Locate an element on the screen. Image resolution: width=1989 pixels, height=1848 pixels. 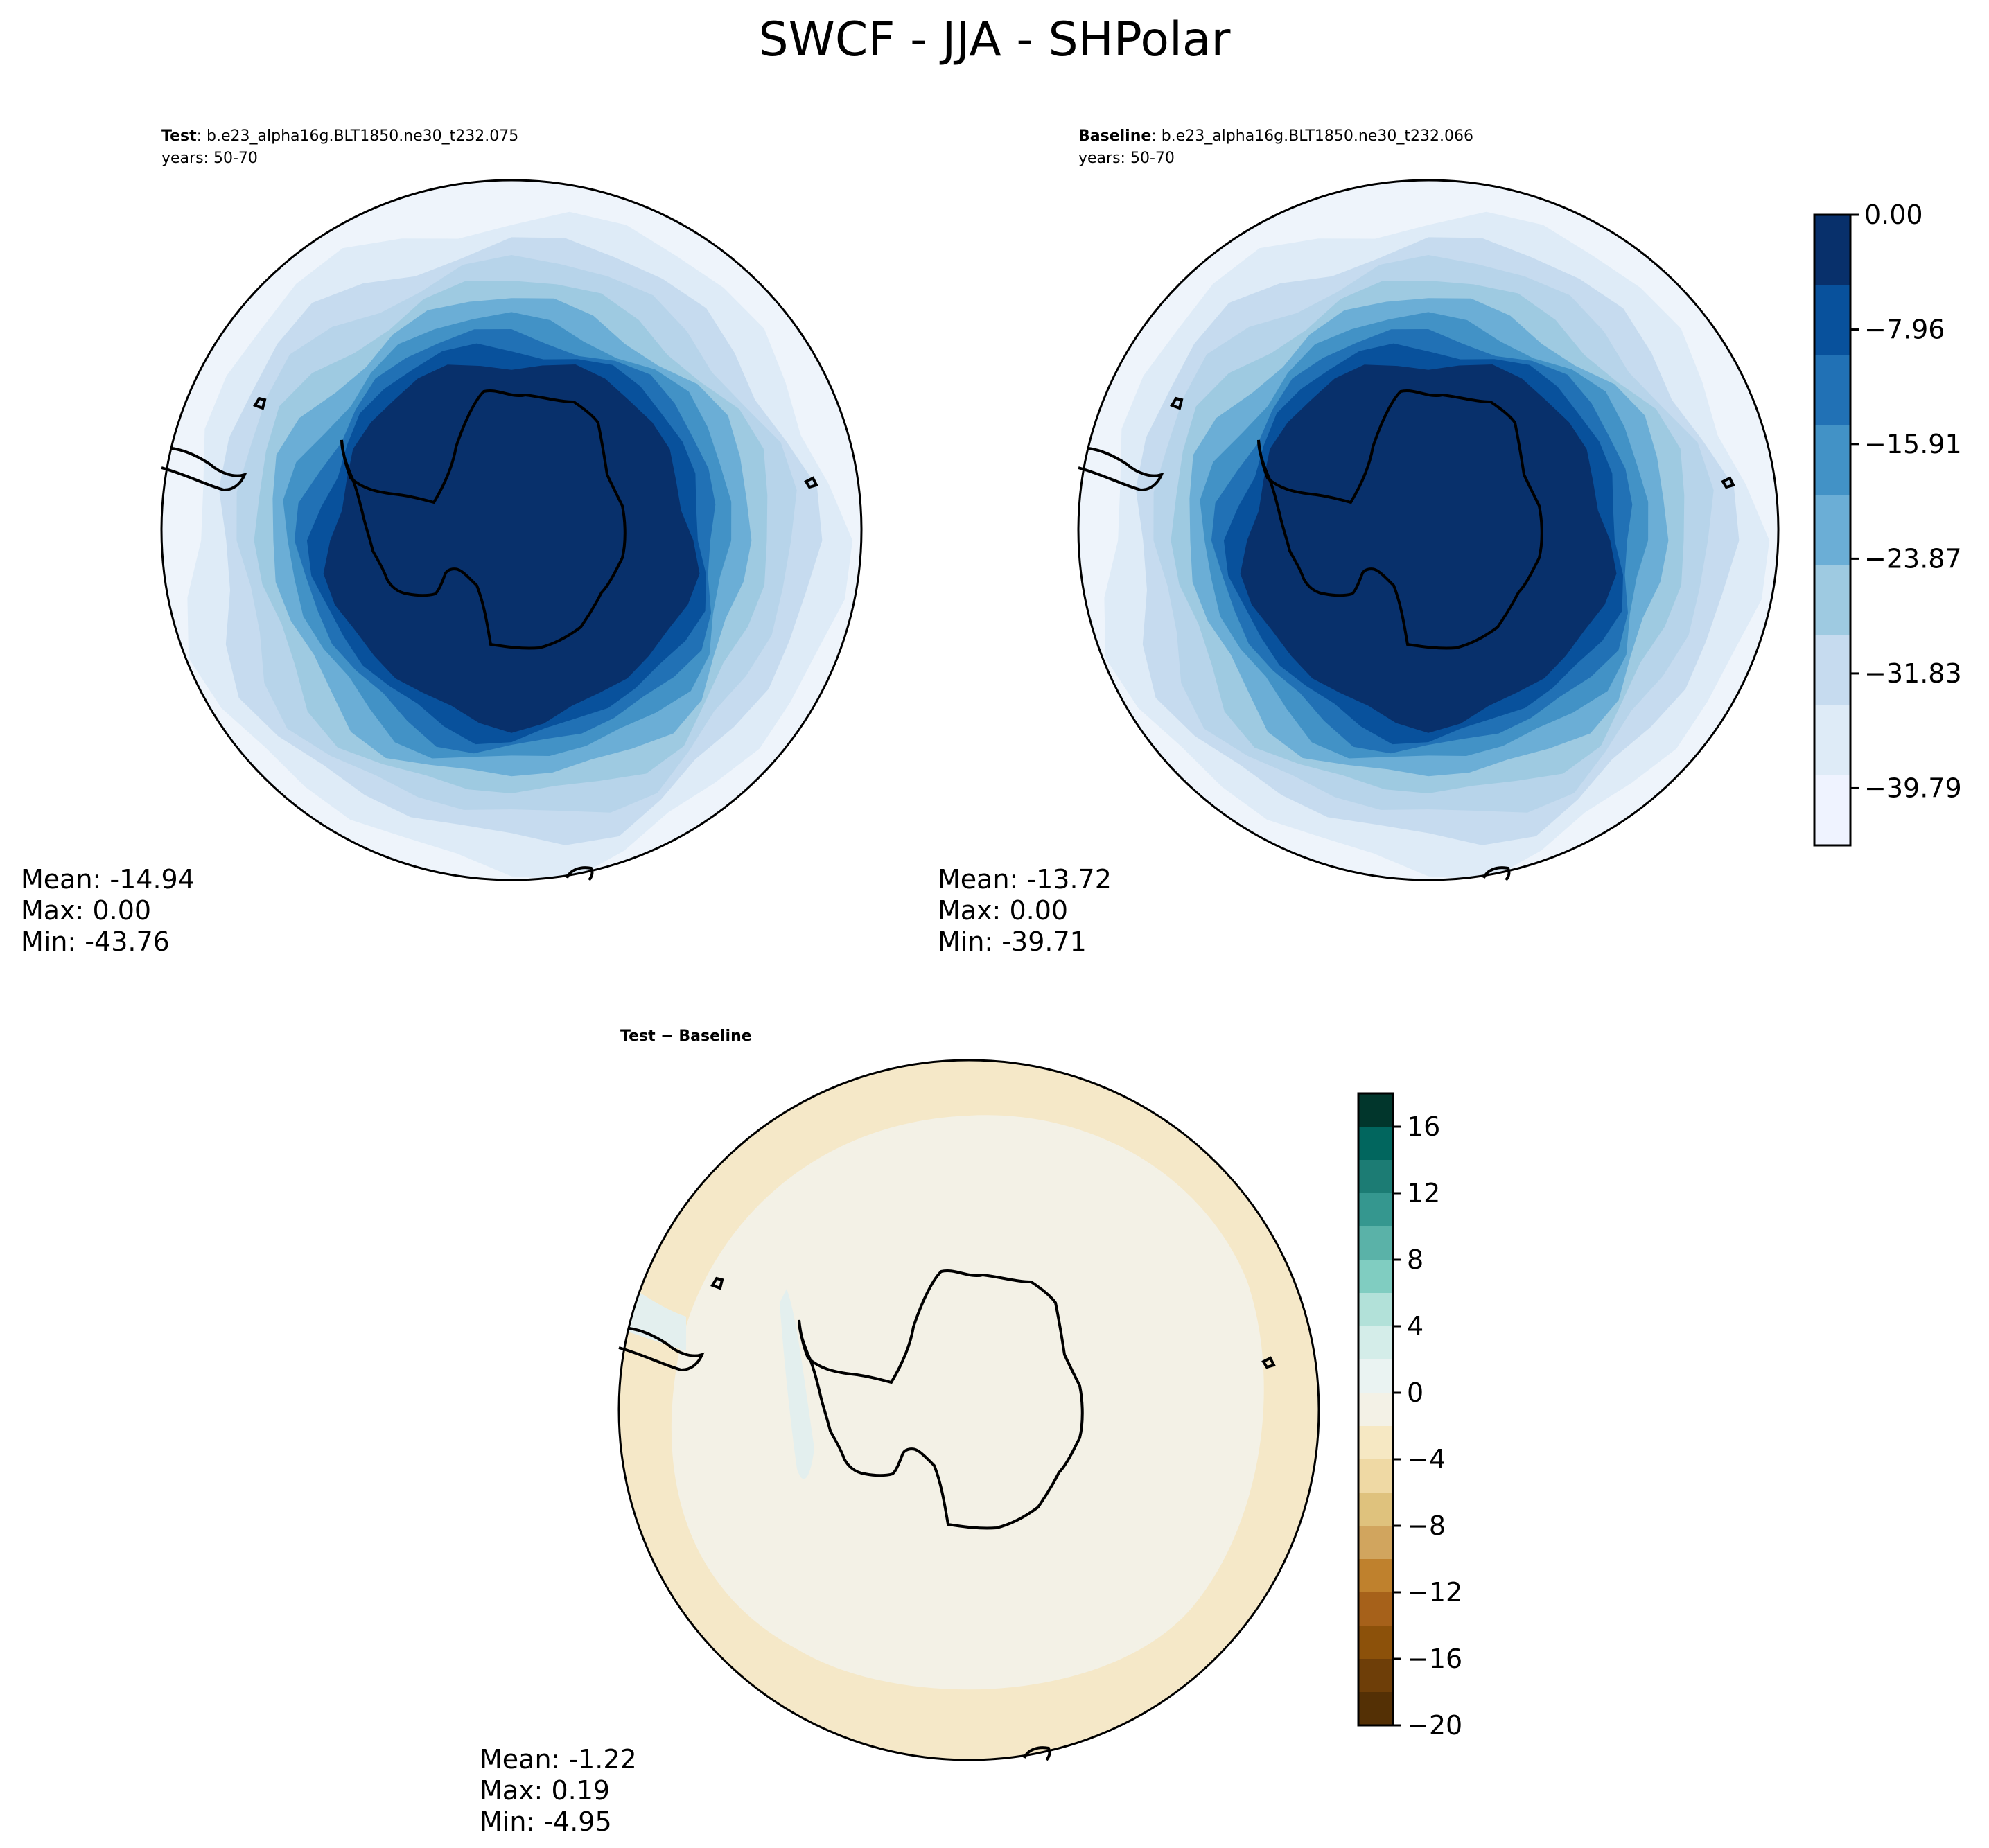
difference-inner-region is located at coordinates (967, 1402).